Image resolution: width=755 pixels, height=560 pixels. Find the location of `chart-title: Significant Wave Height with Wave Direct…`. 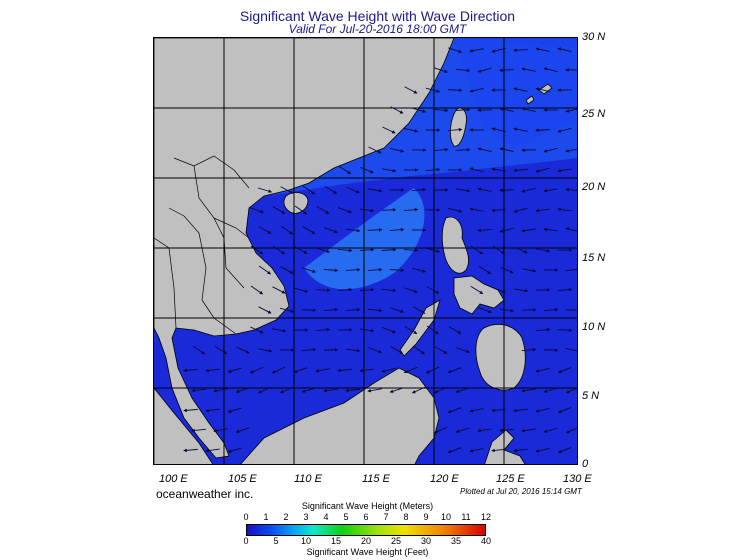

chart-title: Significant Wave Height with Wave Direct… is located at coordinates (377, 16).